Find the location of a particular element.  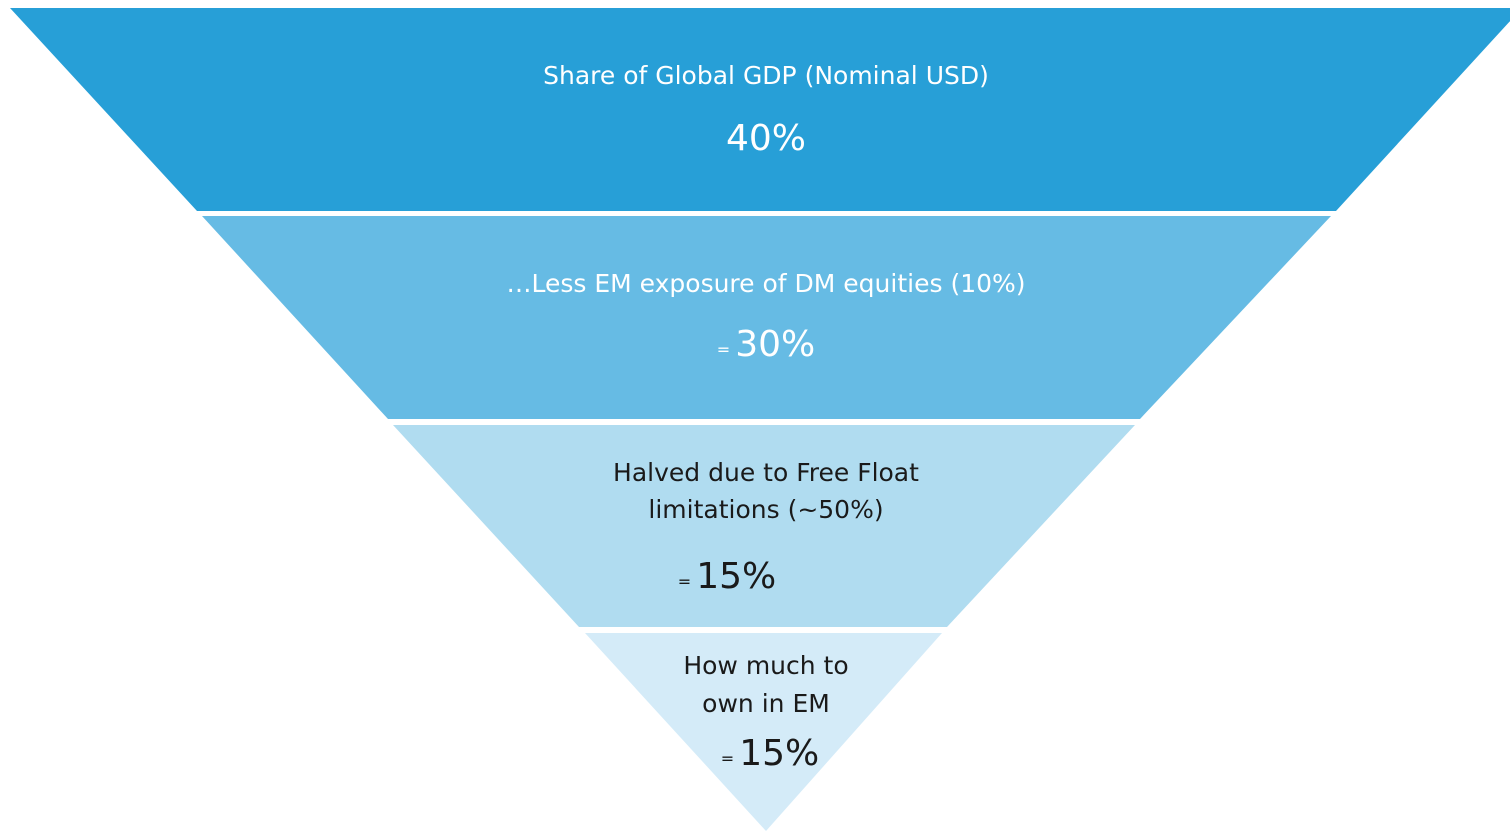

level-label: Halved due to Free Float is located at coordinates (766, 472).